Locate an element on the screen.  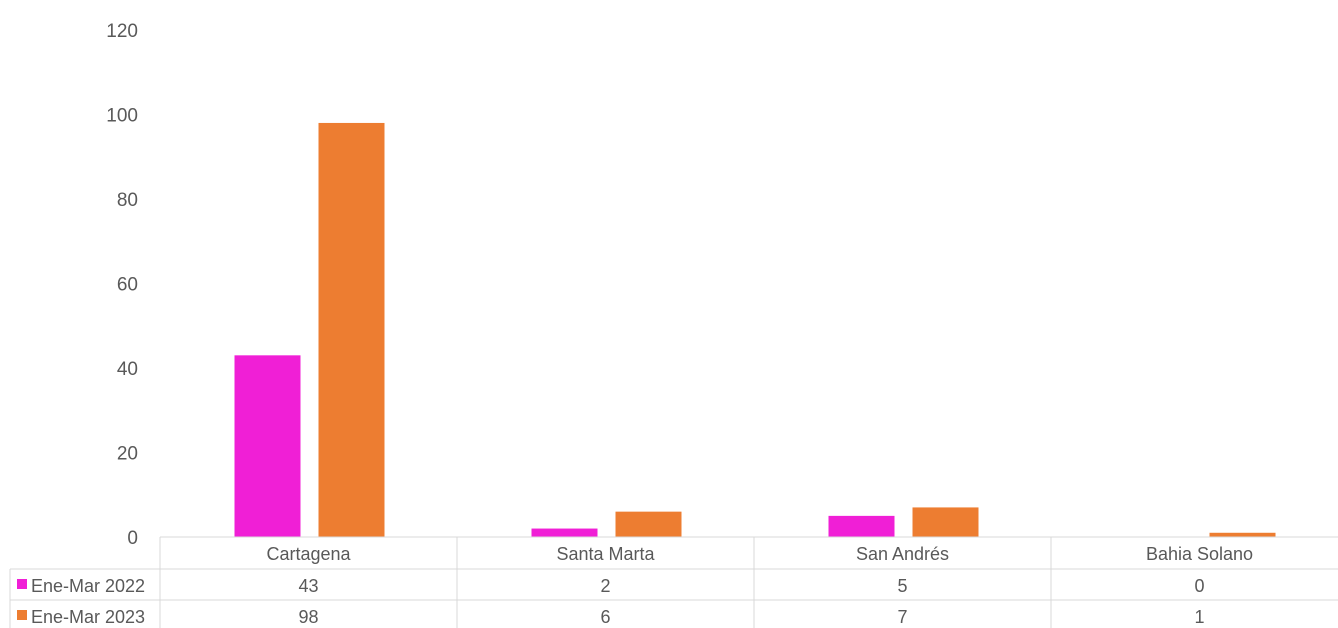
table-cell-value: 7 is located at coordinates (902, 617).